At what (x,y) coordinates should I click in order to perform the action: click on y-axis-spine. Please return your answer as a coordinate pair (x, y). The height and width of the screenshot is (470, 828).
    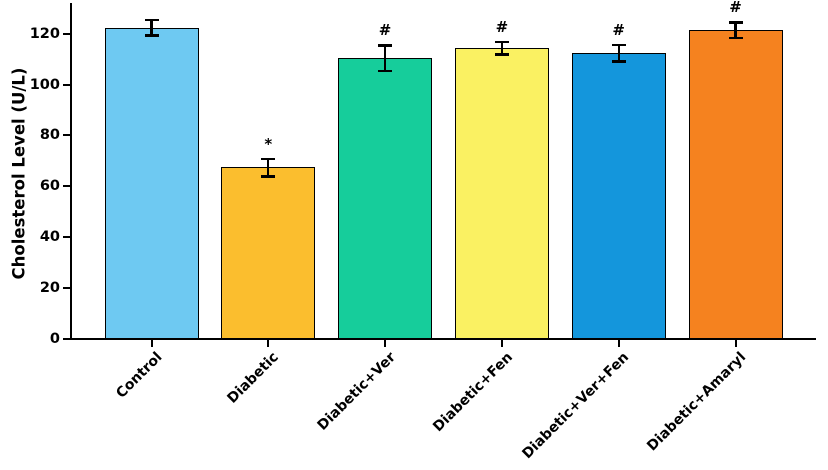
    Looking at the image, I should click on (71, 171).